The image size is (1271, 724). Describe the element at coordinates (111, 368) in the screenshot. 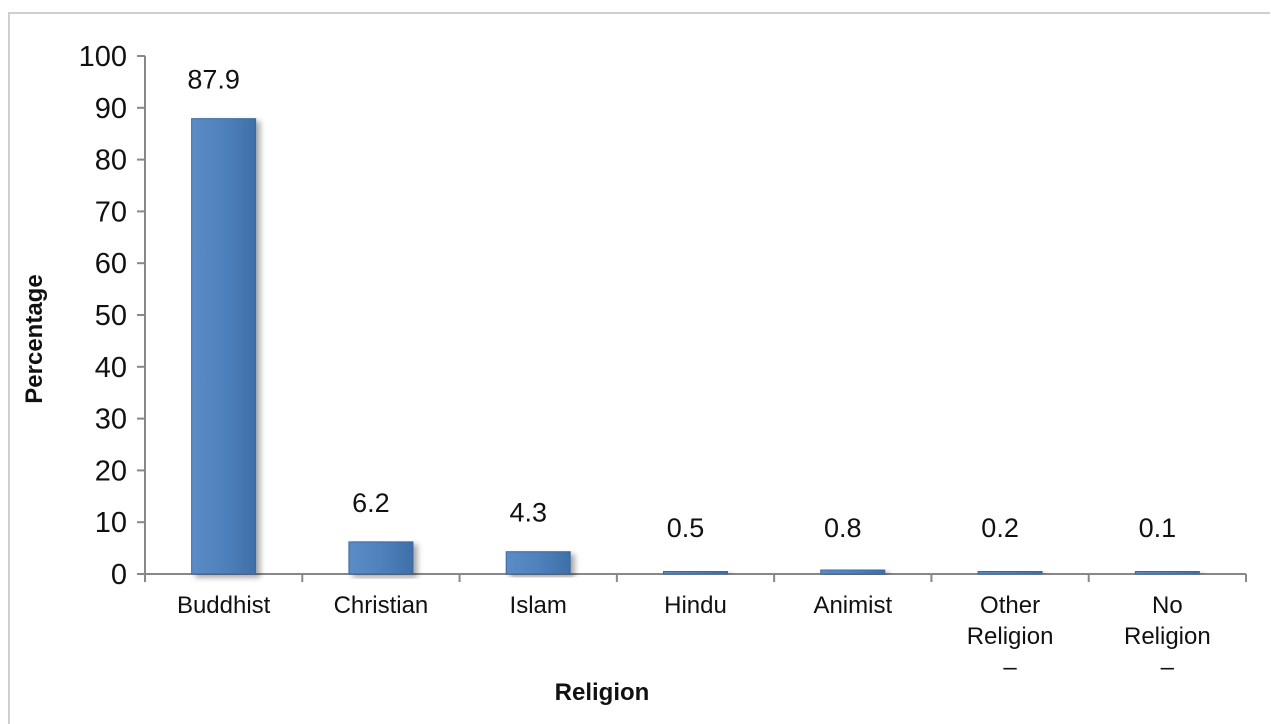

I see `y-tick-label: 40` at that location.